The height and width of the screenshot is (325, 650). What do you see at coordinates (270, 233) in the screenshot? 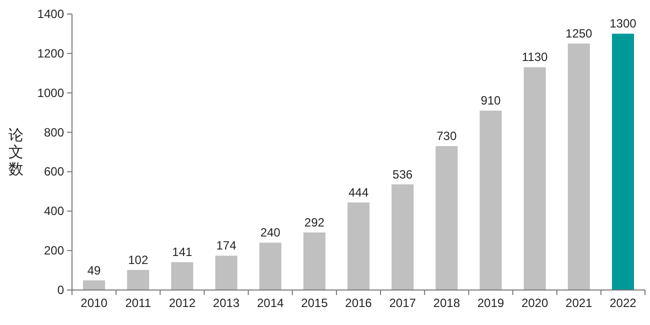
I see `data-label: 240` at bounding box center [270, 233].